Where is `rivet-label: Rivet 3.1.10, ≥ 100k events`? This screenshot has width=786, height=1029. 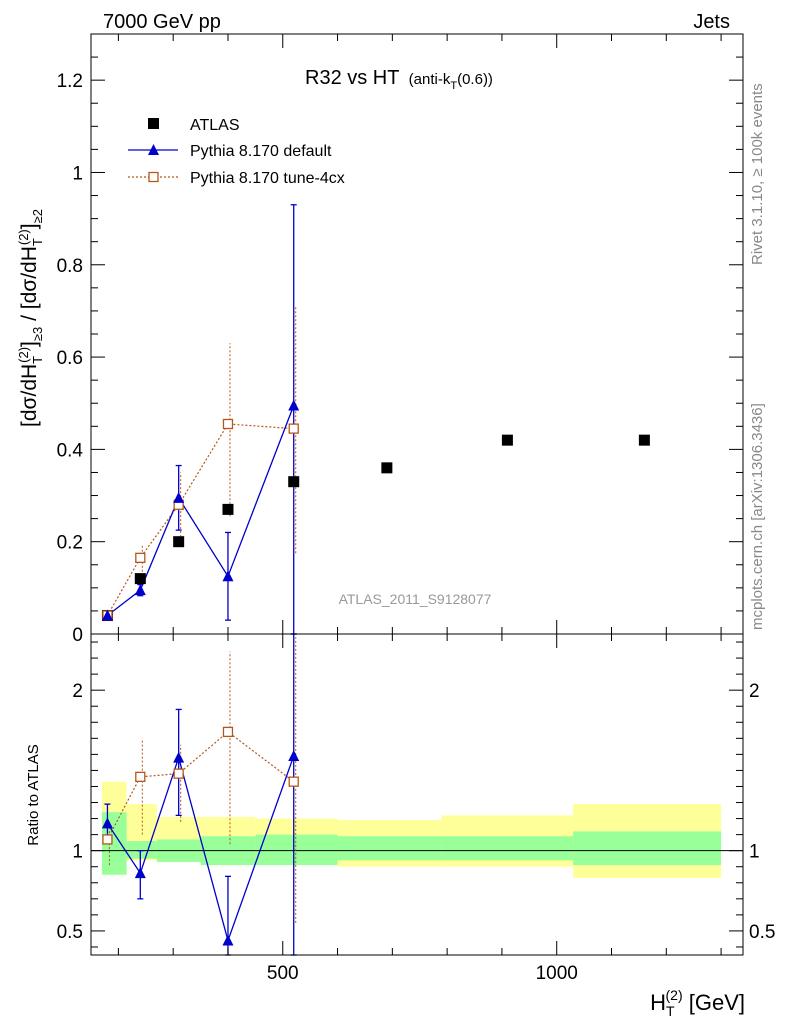
rivet-label: Rivet 3.1.10, ≥ 100k events is located at coordinates (757, 174).